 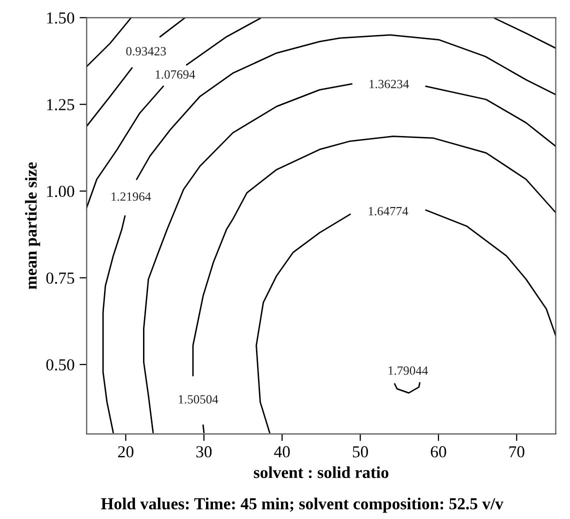 I want to click on x-tick-label: 20, so click(x=126, y=452).